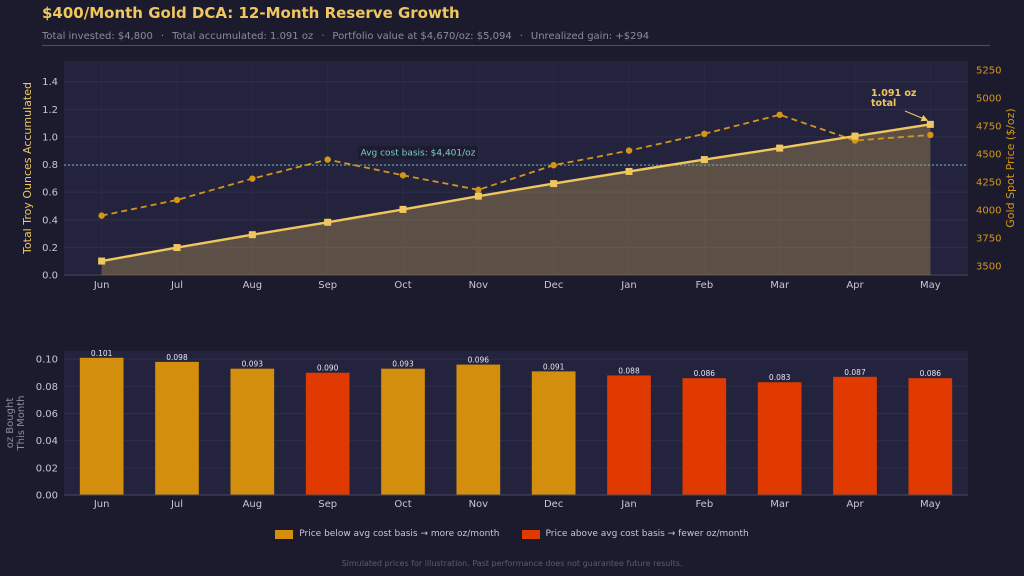 The image size is (1024, 576). Describe the element at coordinates (177, 357) in the screenshot. I see `bar-value-label: 0.098` at that location.